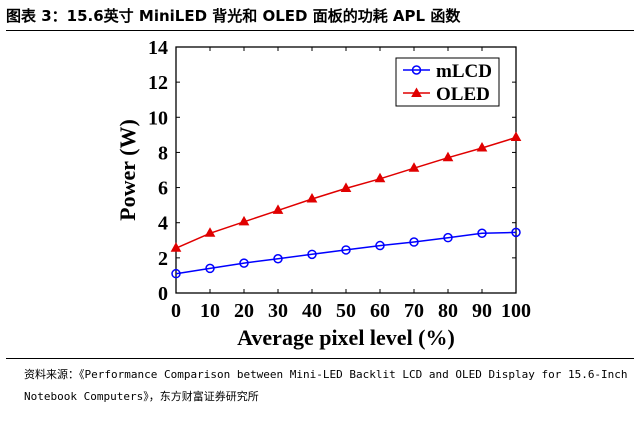  Describe the element at coordinates (380, 311) in the screenshot. I see `x-tick-label: 60` at that location.